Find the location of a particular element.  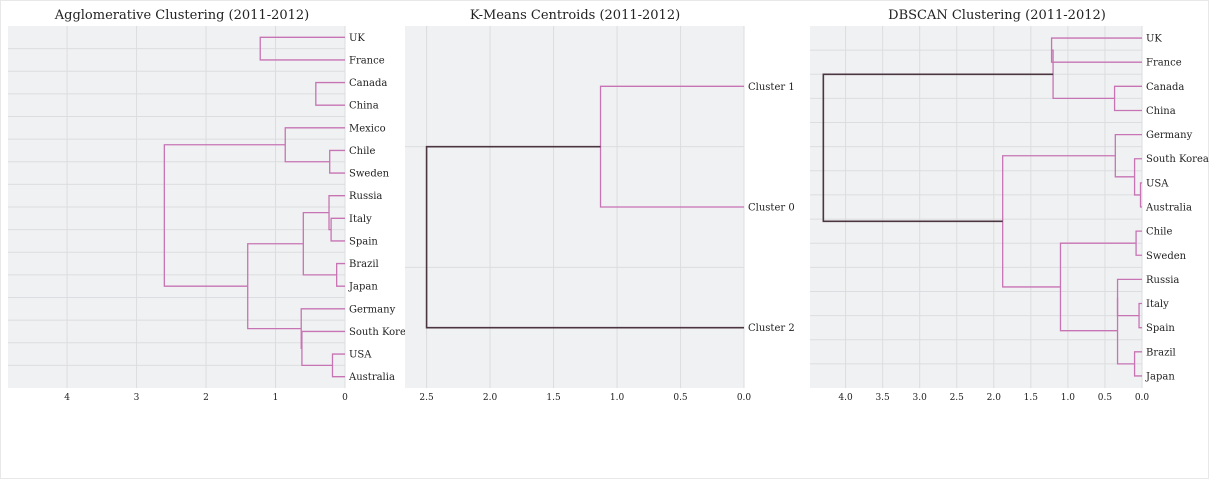

x-tick-label: 1 is located at coordinates (276, 398).